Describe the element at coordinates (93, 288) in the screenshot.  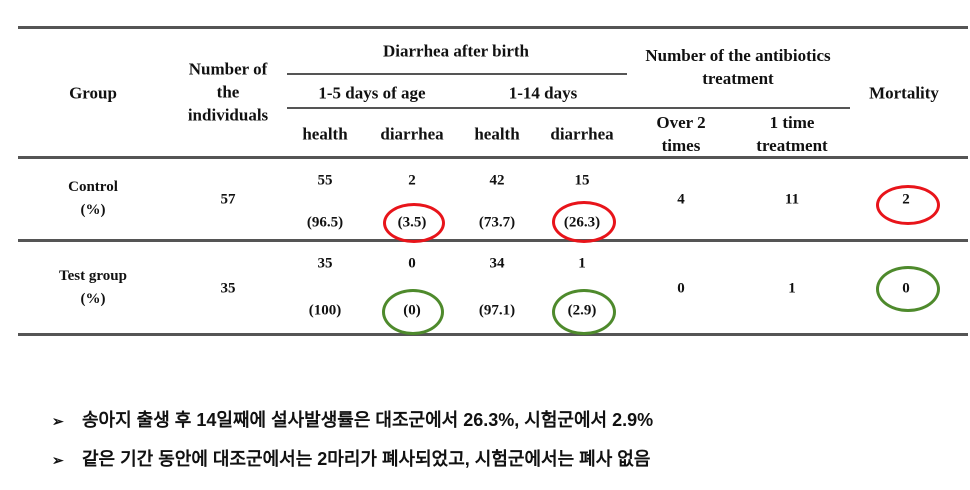
I see `group-cell: Test group (%)` at that location.